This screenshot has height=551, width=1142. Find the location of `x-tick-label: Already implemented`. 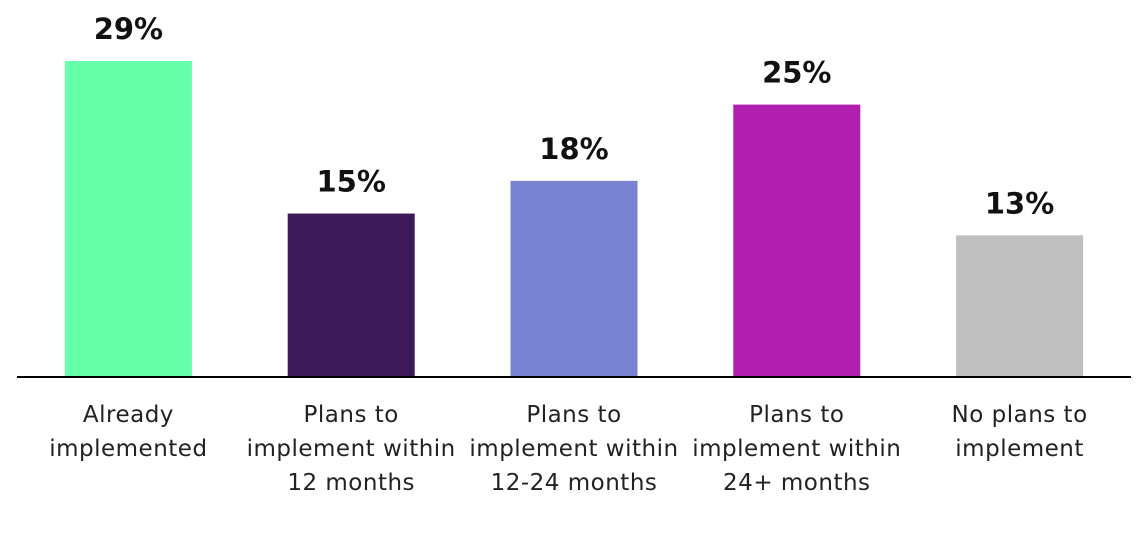

x-tick-label: Already implemented is located at coordinates (128, 432).